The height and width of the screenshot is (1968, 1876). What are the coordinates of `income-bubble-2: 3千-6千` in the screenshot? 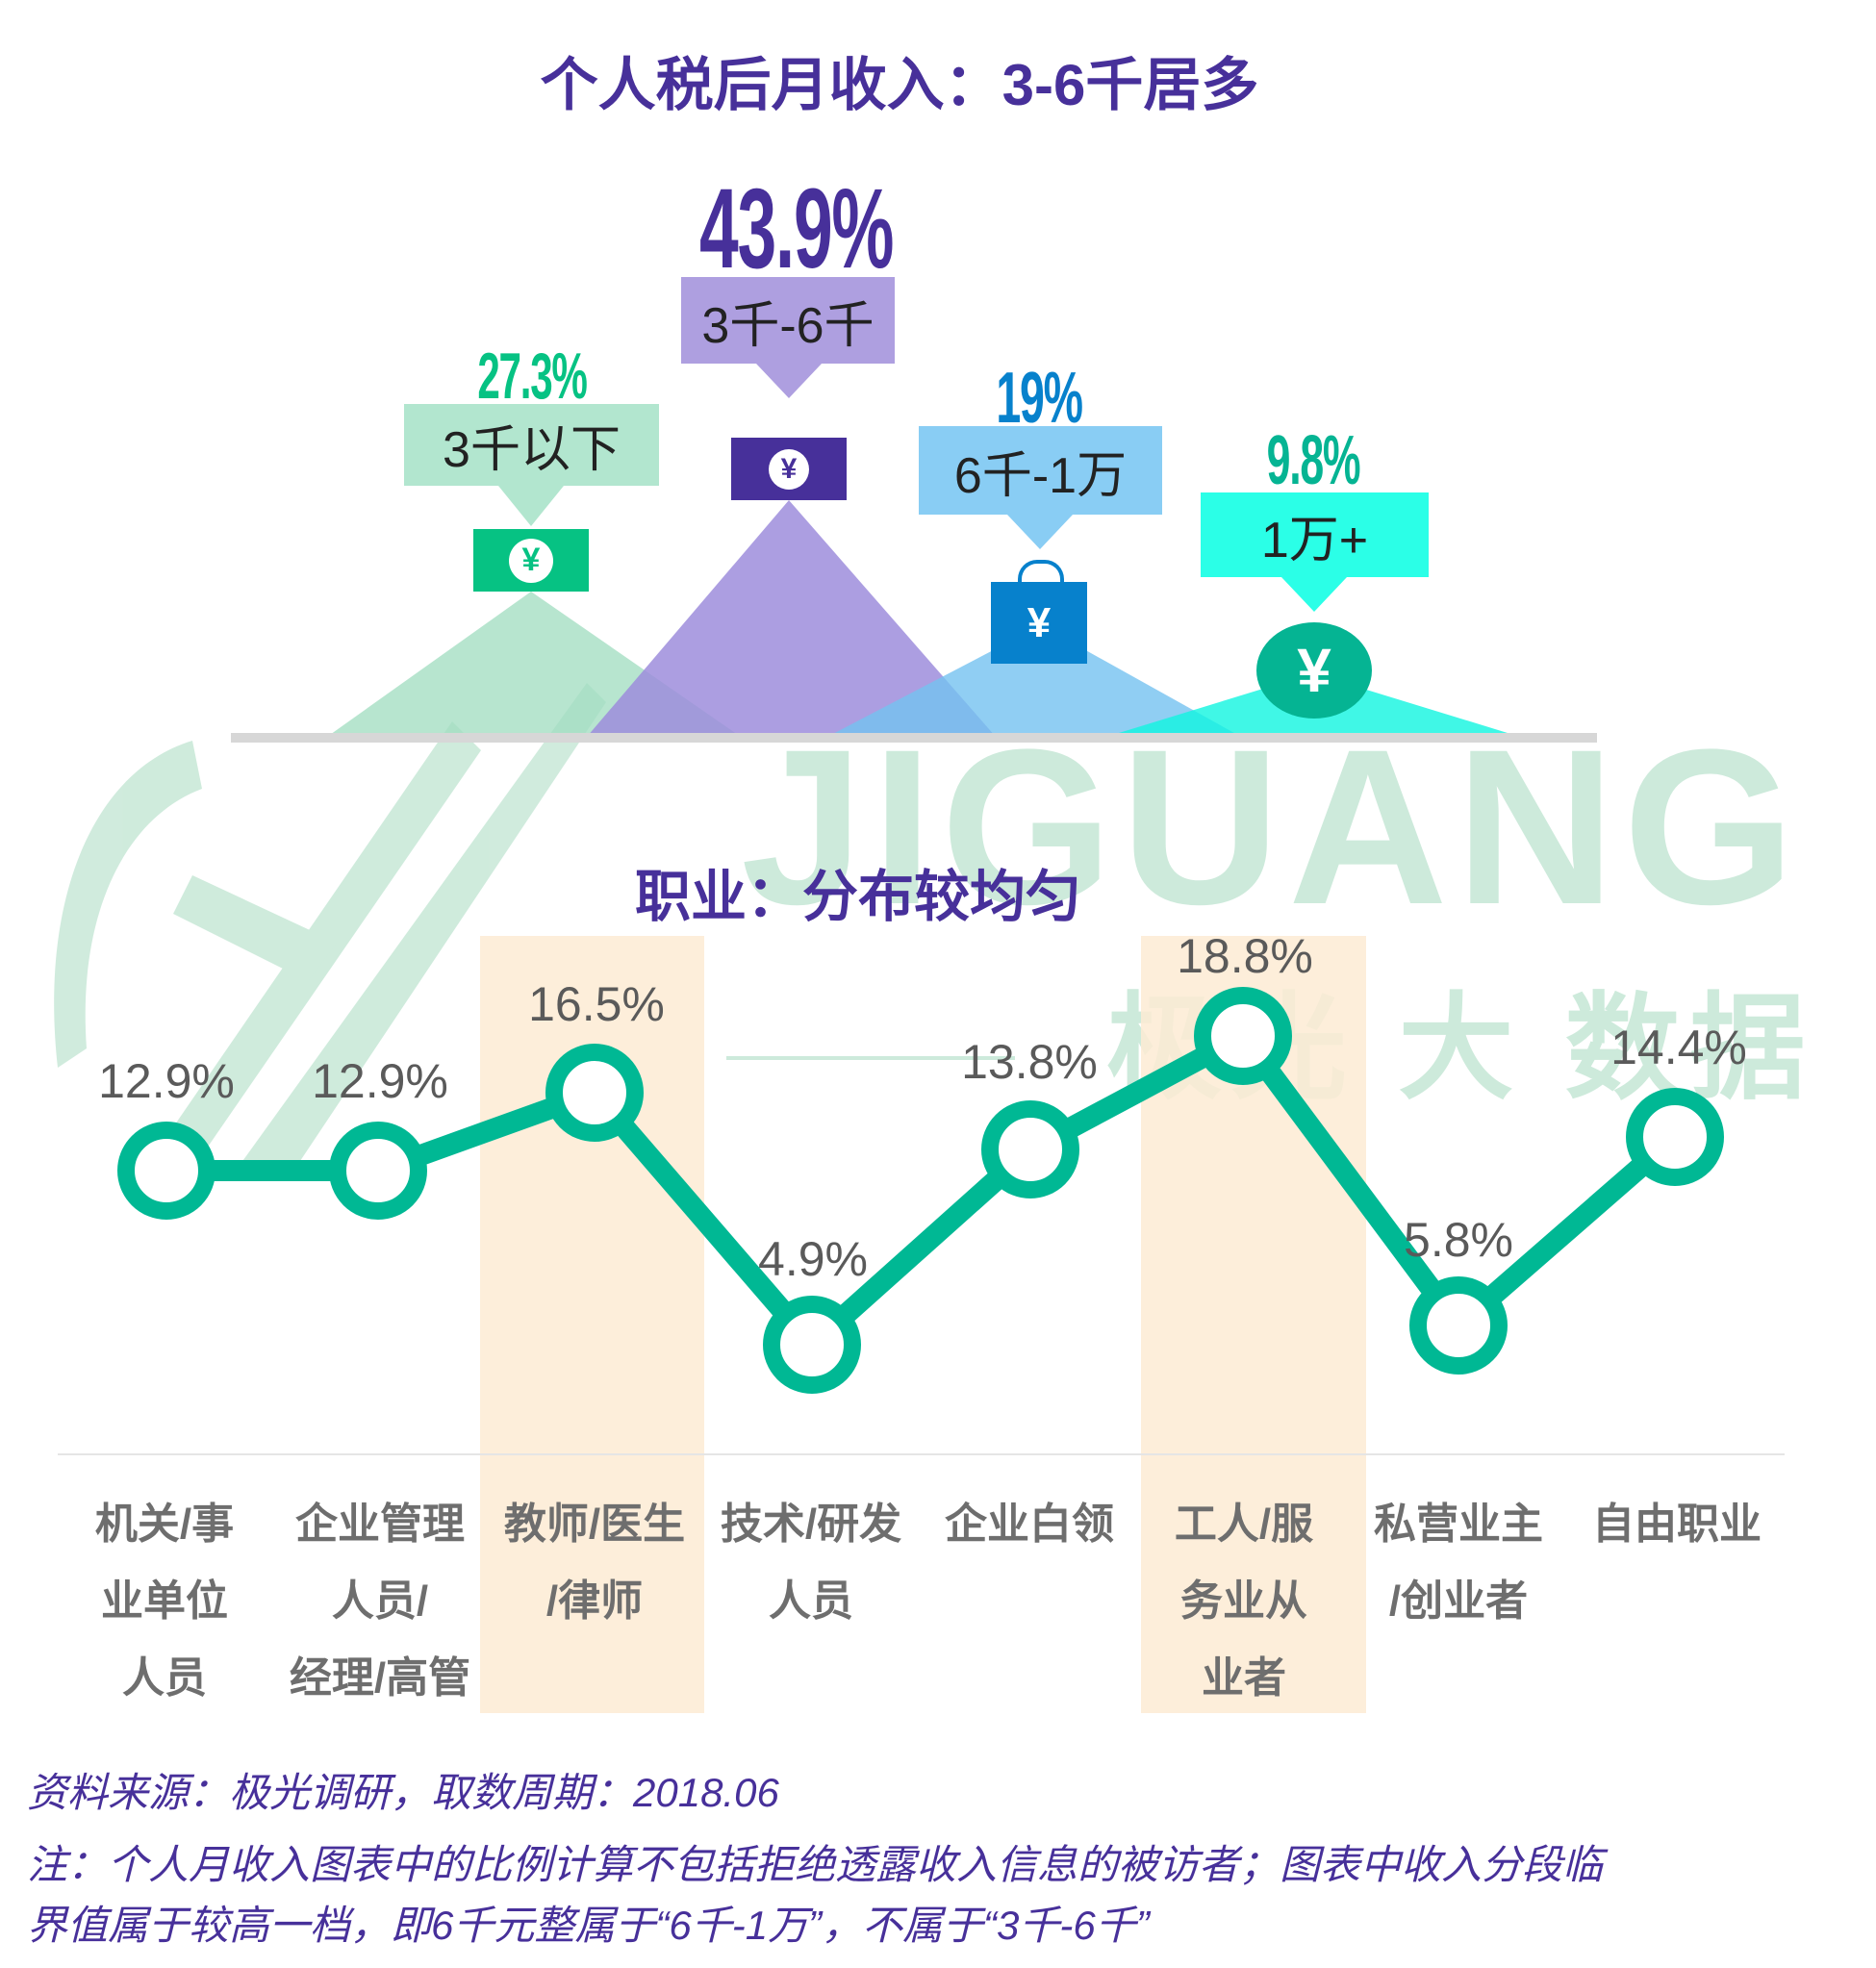 It's located at (788, 320).